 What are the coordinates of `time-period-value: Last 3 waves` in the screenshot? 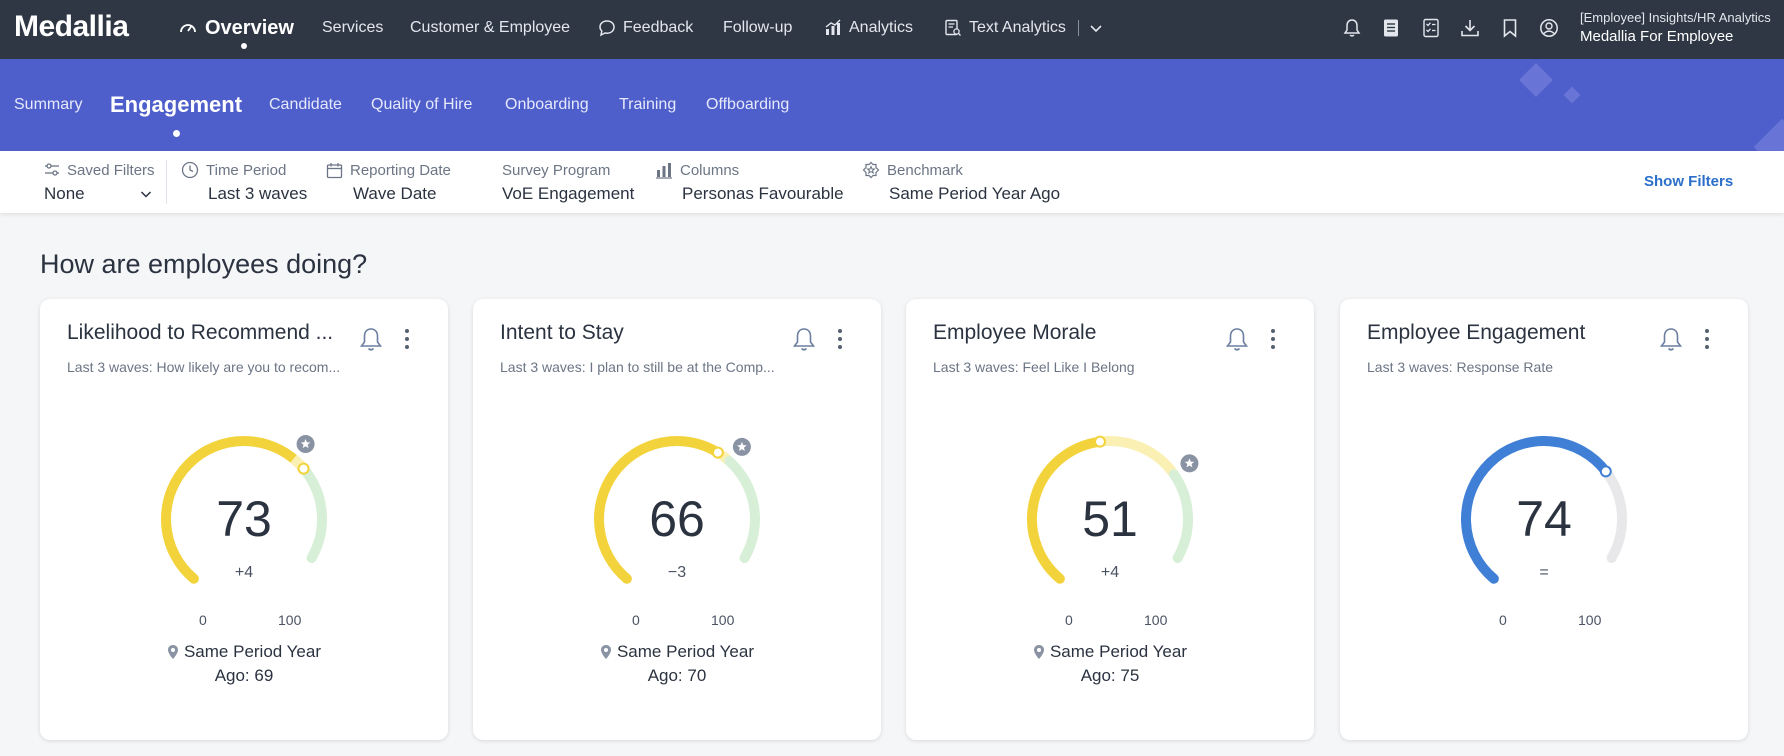 It's located at (258, 193).